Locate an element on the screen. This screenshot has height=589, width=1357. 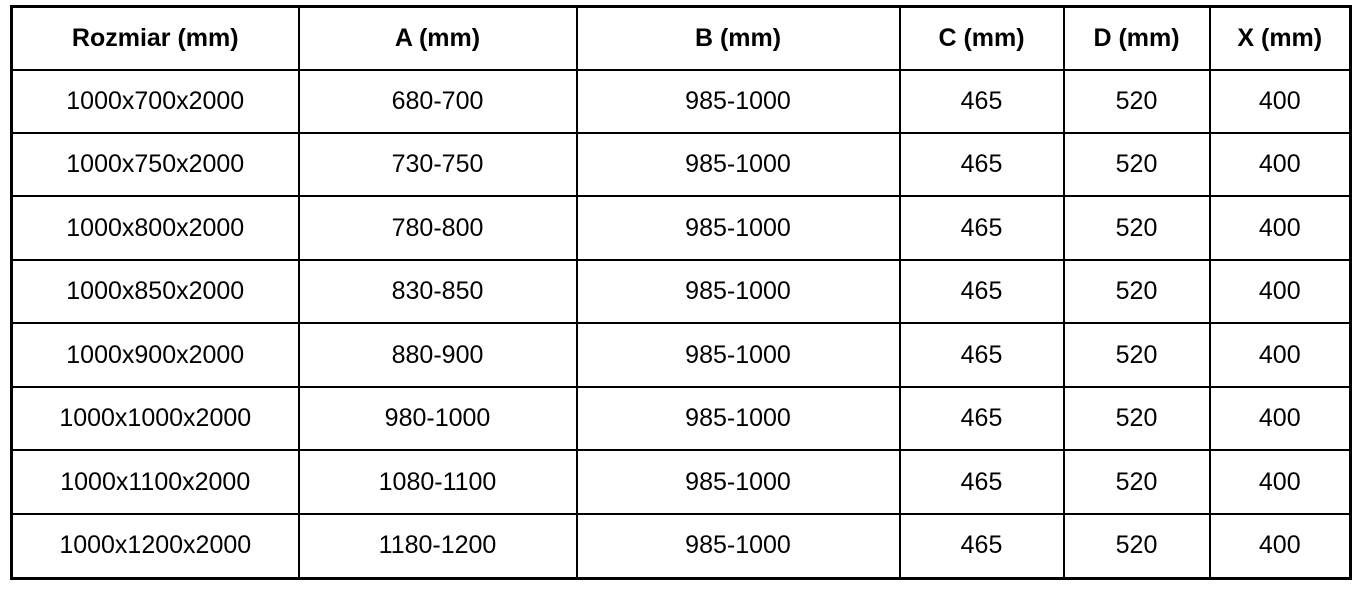
cell-a: 1180-1200 is located at coordinates (437, 546).